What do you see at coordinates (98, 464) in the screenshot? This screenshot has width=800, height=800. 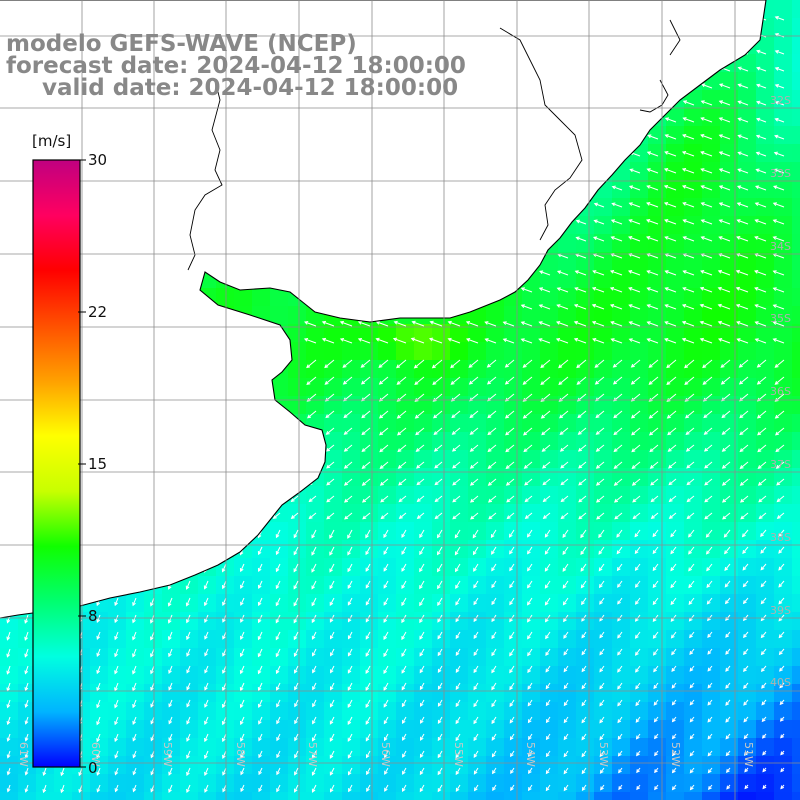 I see `colorbar-label-15: 15` at bounding box center [98, 464].